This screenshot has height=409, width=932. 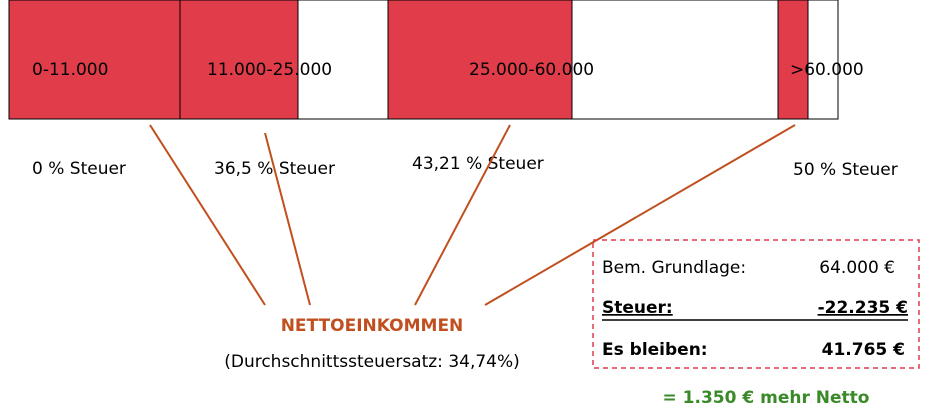 I want to click on result-title: NETTOEINKOMMEN, so click(x=372, y=326).